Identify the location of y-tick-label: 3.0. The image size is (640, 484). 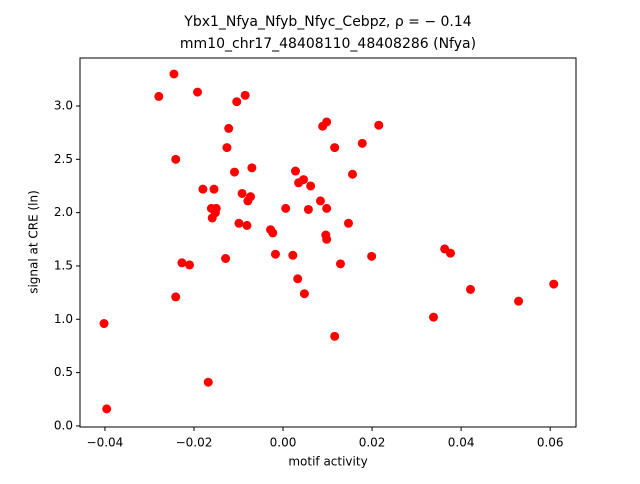
(63, 105).